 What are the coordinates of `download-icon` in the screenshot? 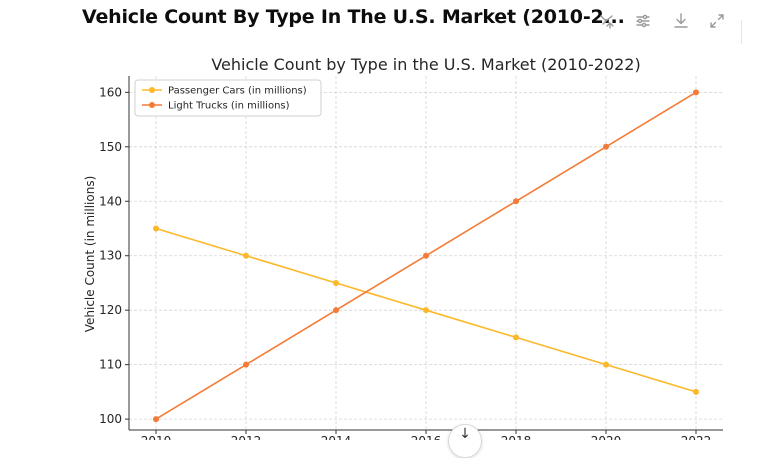 It's located at (681, 20).